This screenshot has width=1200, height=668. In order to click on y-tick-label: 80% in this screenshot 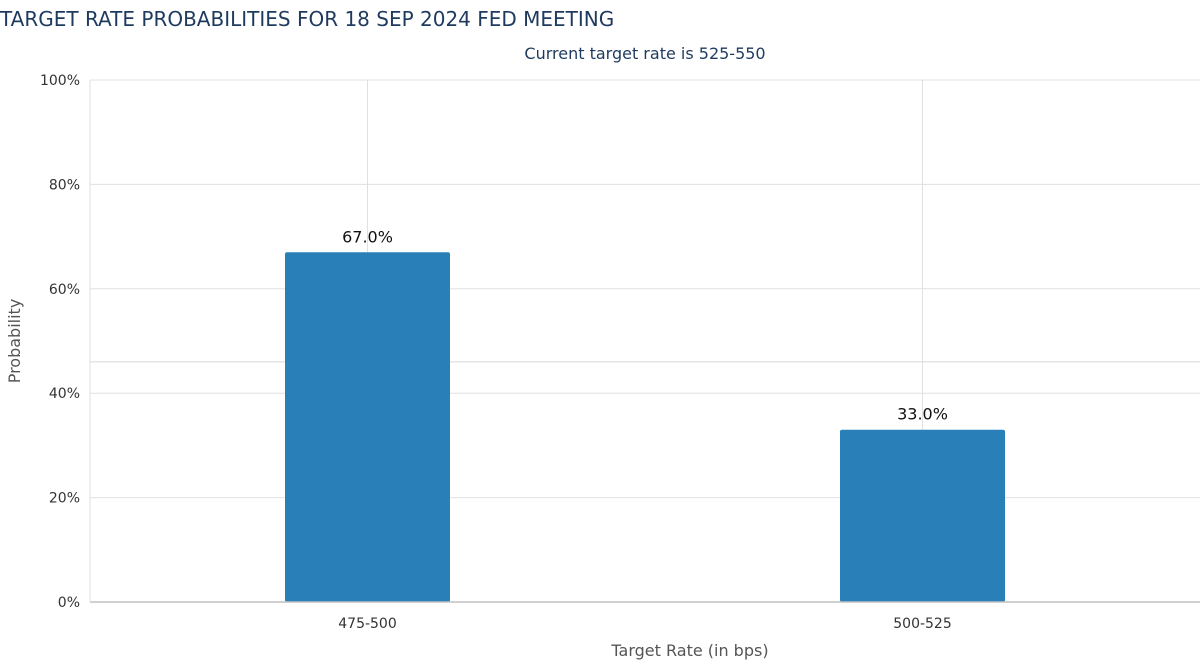, I will do `click(64, 185)`.